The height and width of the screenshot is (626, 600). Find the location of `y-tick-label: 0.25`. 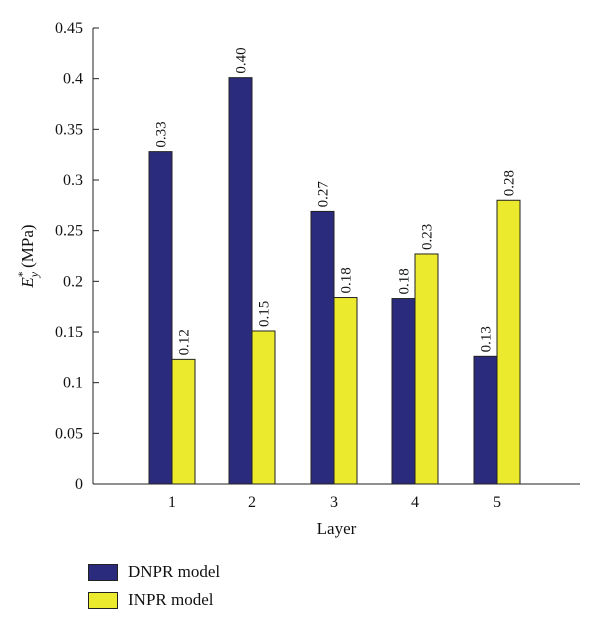

y-tick-label: 0.25 is located at coordinates (69, 231).